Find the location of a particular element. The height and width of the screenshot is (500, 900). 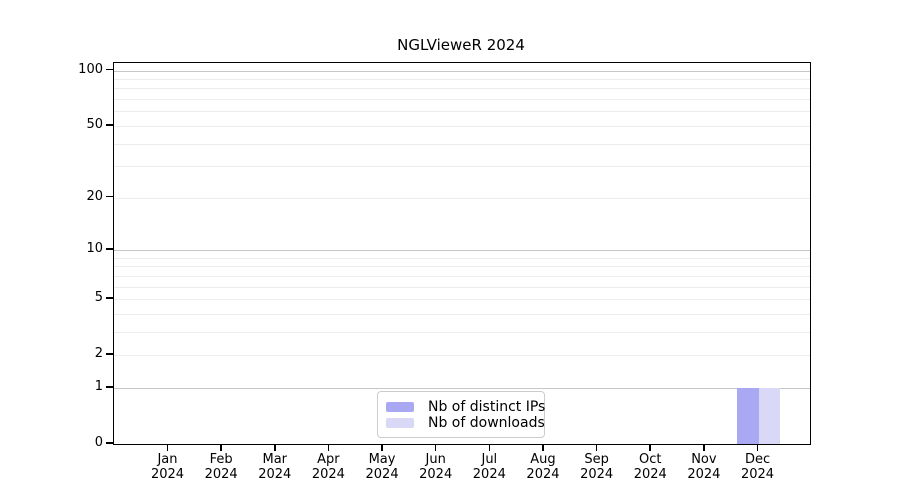

x-tick-label: Dec 2024 is located at coordinates (757, 467).